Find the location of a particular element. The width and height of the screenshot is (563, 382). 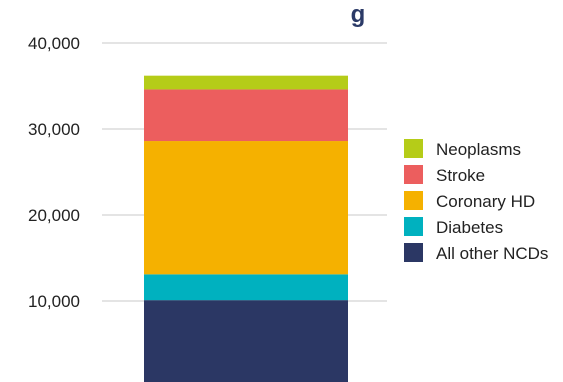

y-tick-label: 10,000 is located at coordinates (54, 301).